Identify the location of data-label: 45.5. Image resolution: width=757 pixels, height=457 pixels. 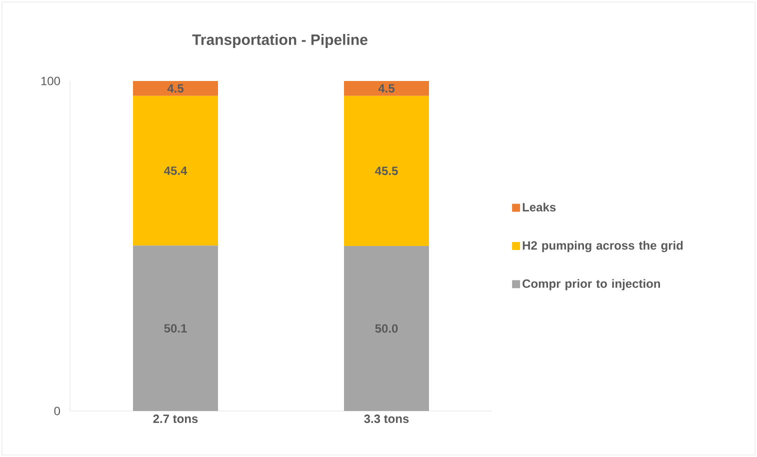
(386, 171).